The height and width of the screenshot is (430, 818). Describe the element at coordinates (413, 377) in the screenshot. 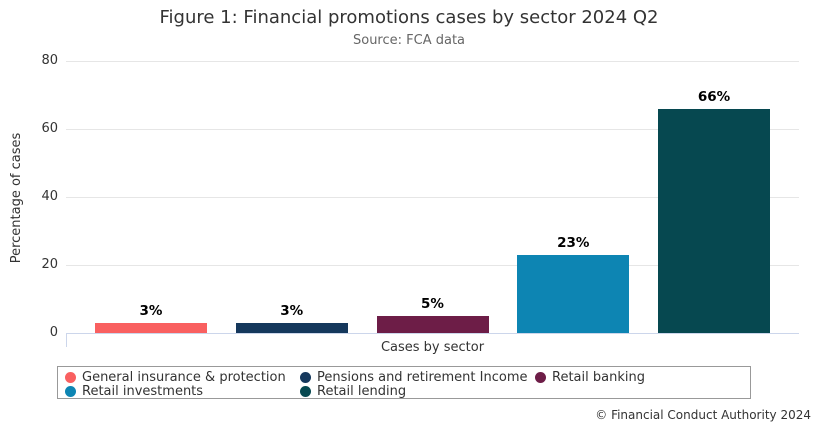

I see `legend-item-pensions-and-retirement-income: Pensions and retirement Income` at that location.